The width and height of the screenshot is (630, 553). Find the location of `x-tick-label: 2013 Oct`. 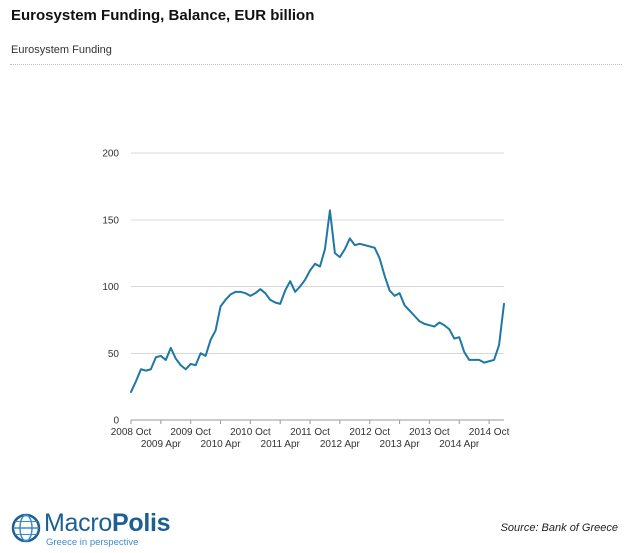

x-tick-label: 2013 Oct is located at coordinates (429, 432).